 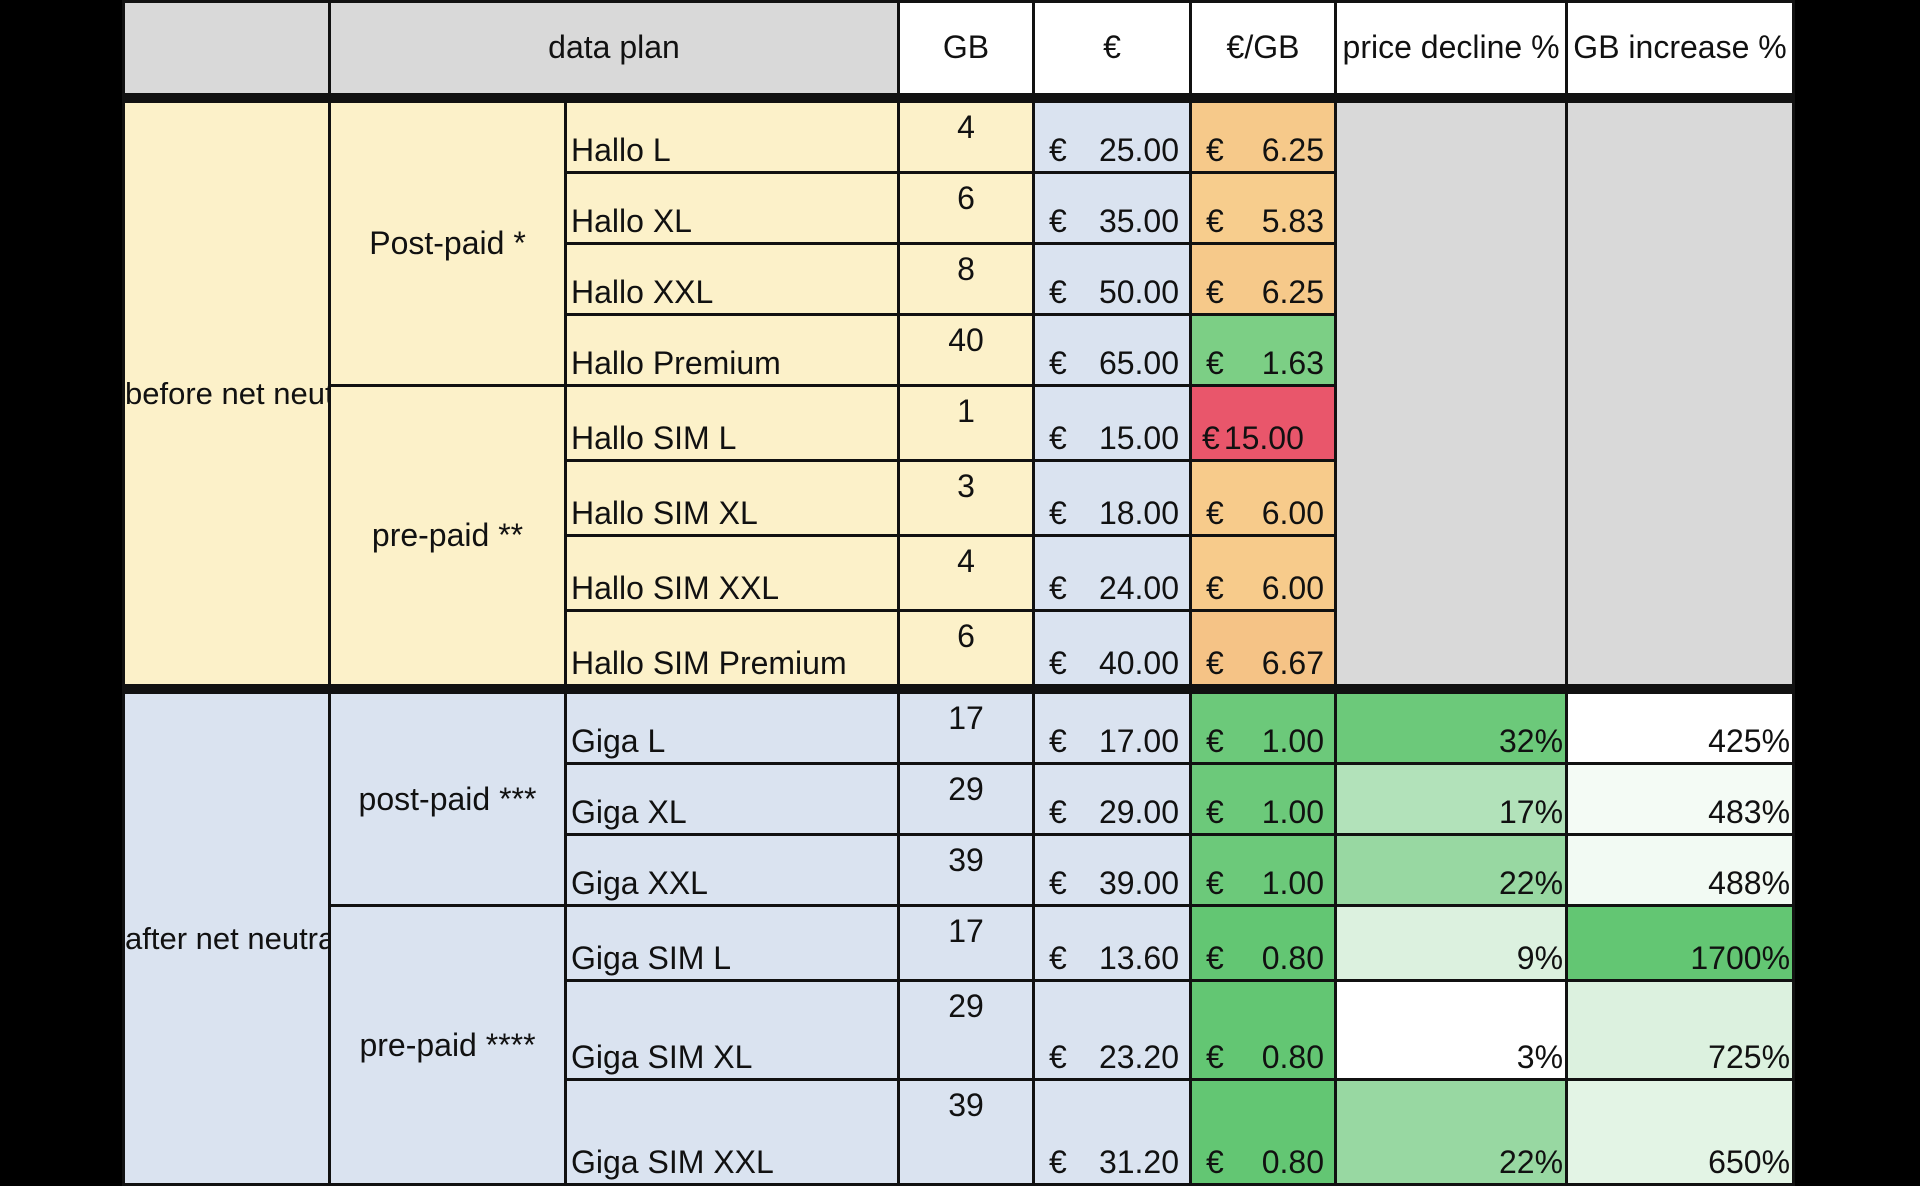 I want to click on plan-name-cell: Giga L, so click(x=732, y=724).